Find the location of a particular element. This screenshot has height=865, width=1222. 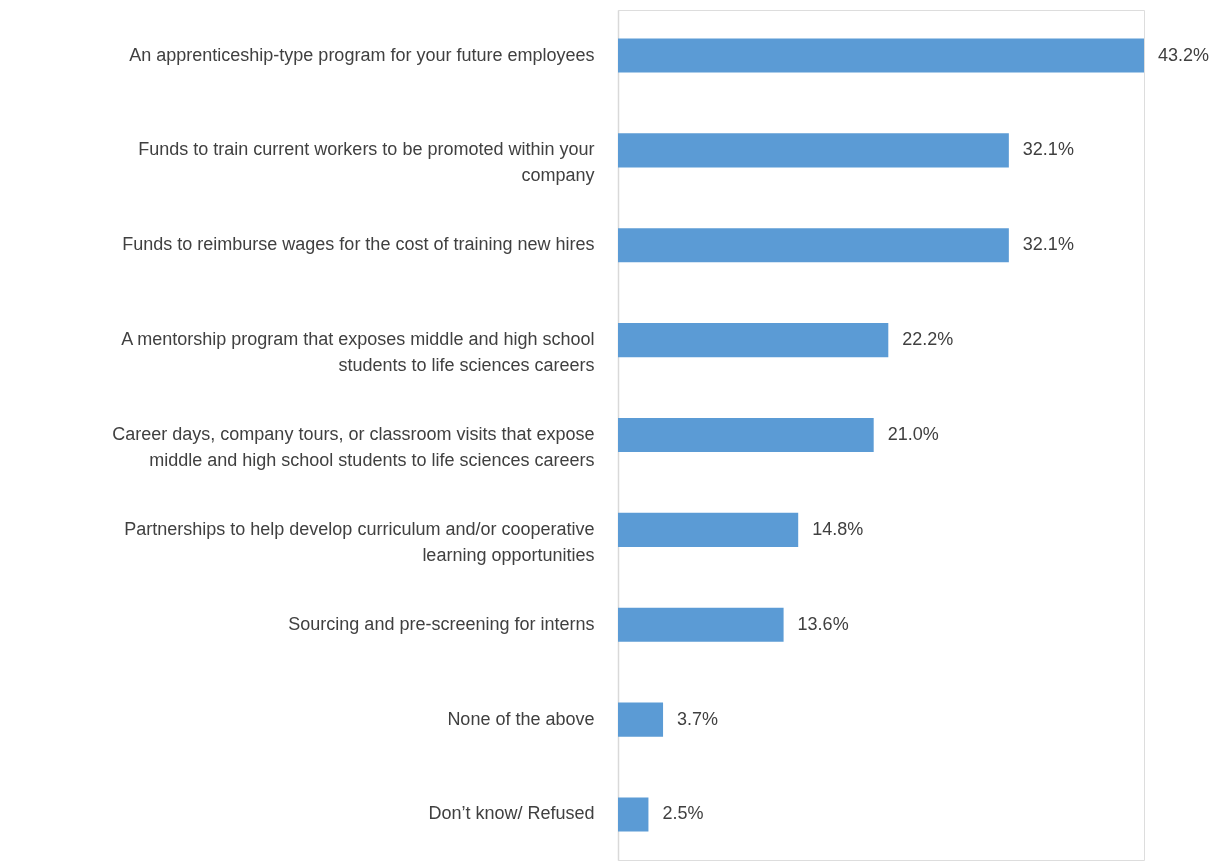

y-tick-label: Sourcing and pre-screening for interns is located at coordinates (441, 623).